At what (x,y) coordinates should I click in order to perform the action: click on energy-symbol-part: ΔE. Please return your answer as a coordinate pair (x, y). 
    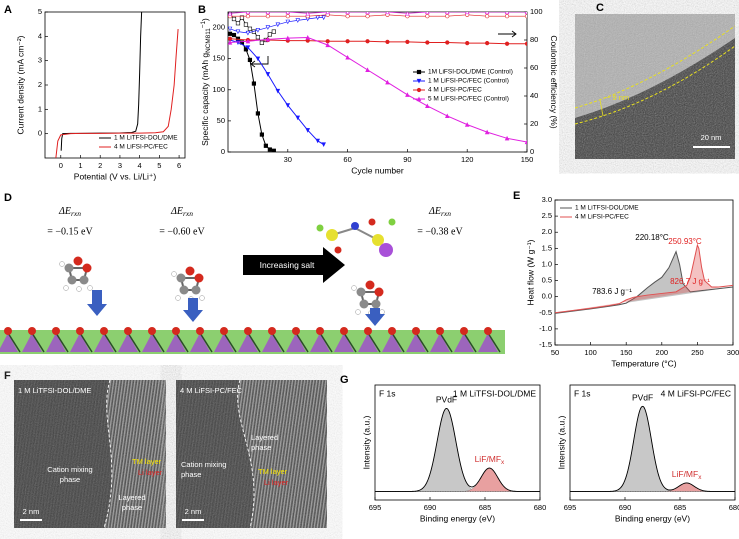
    Looking at the image, I should click on (434, 211).